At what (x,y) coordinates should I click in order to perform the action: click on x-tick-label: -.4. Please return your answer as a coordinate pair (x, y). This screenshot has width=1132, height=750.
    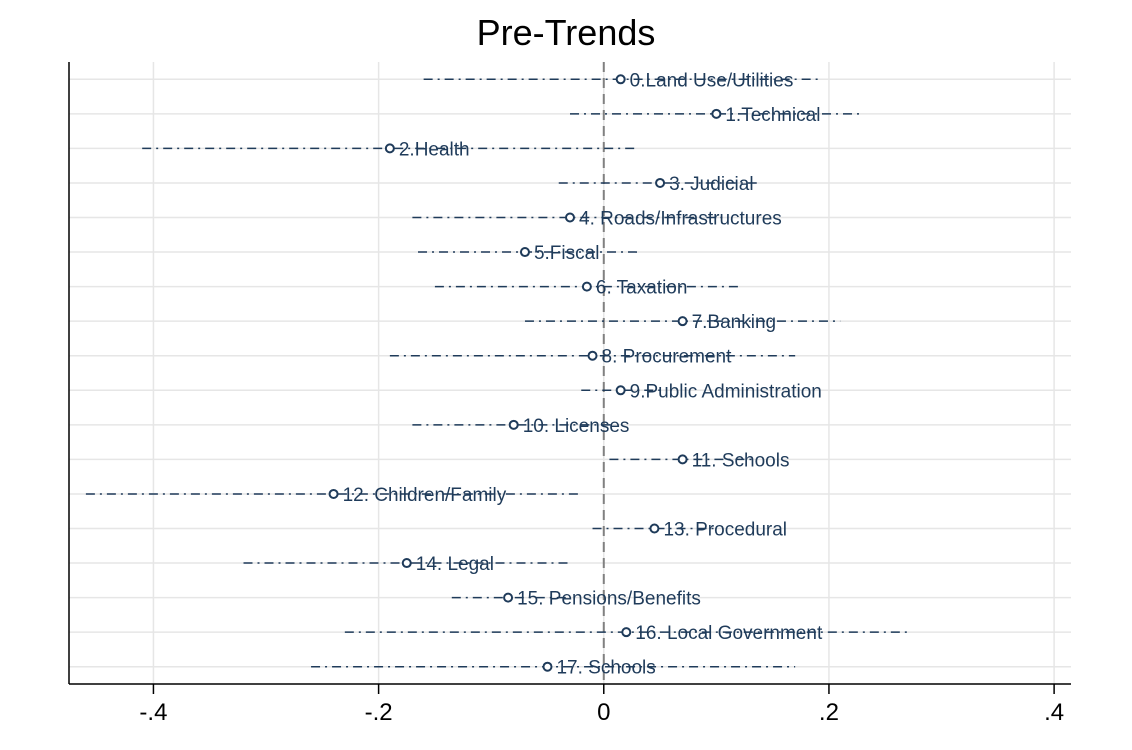
    Looking at the image, I should click on (153, 712).